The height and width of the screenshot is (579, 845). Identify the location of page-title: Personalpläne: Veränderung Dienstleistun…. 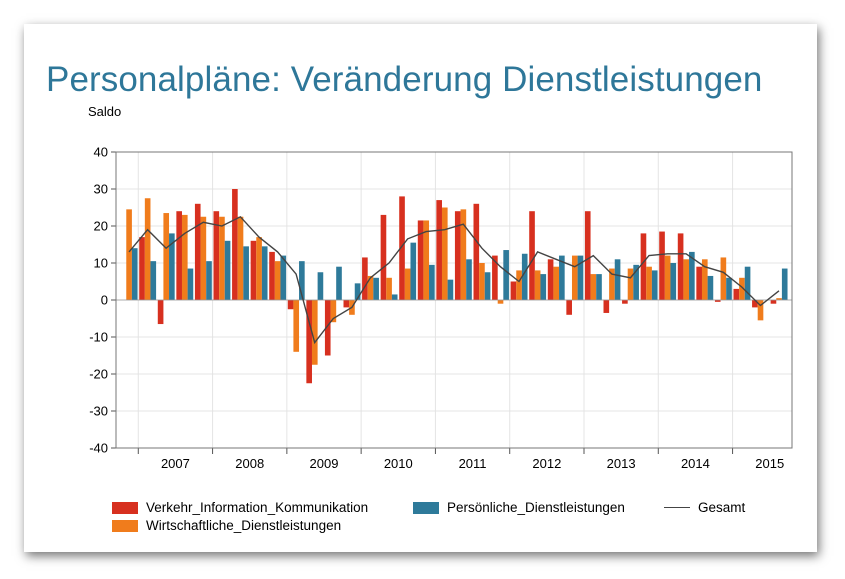
(404, 79).